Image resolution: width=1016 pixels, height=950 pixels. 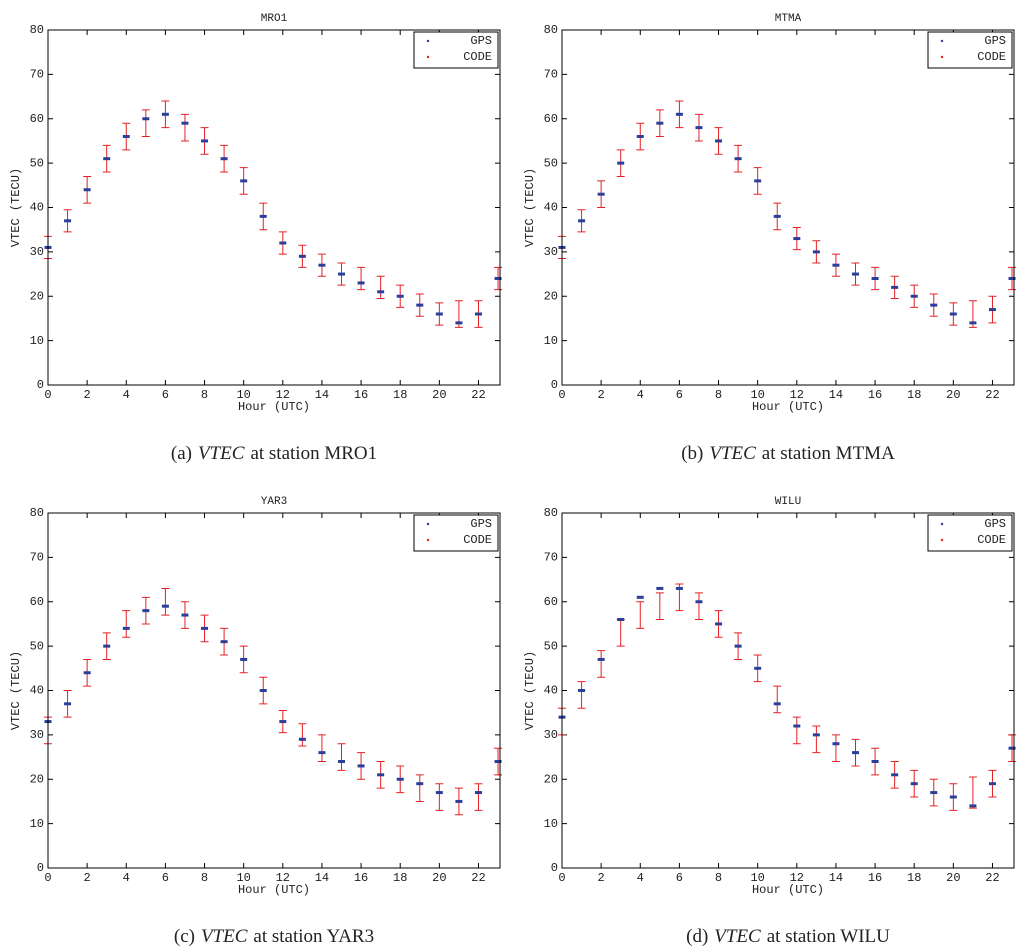 What do you see at coordinates (37, 602) in the screenshot?
I see `y-tick-label: 60` at bounding box center [37, 602].